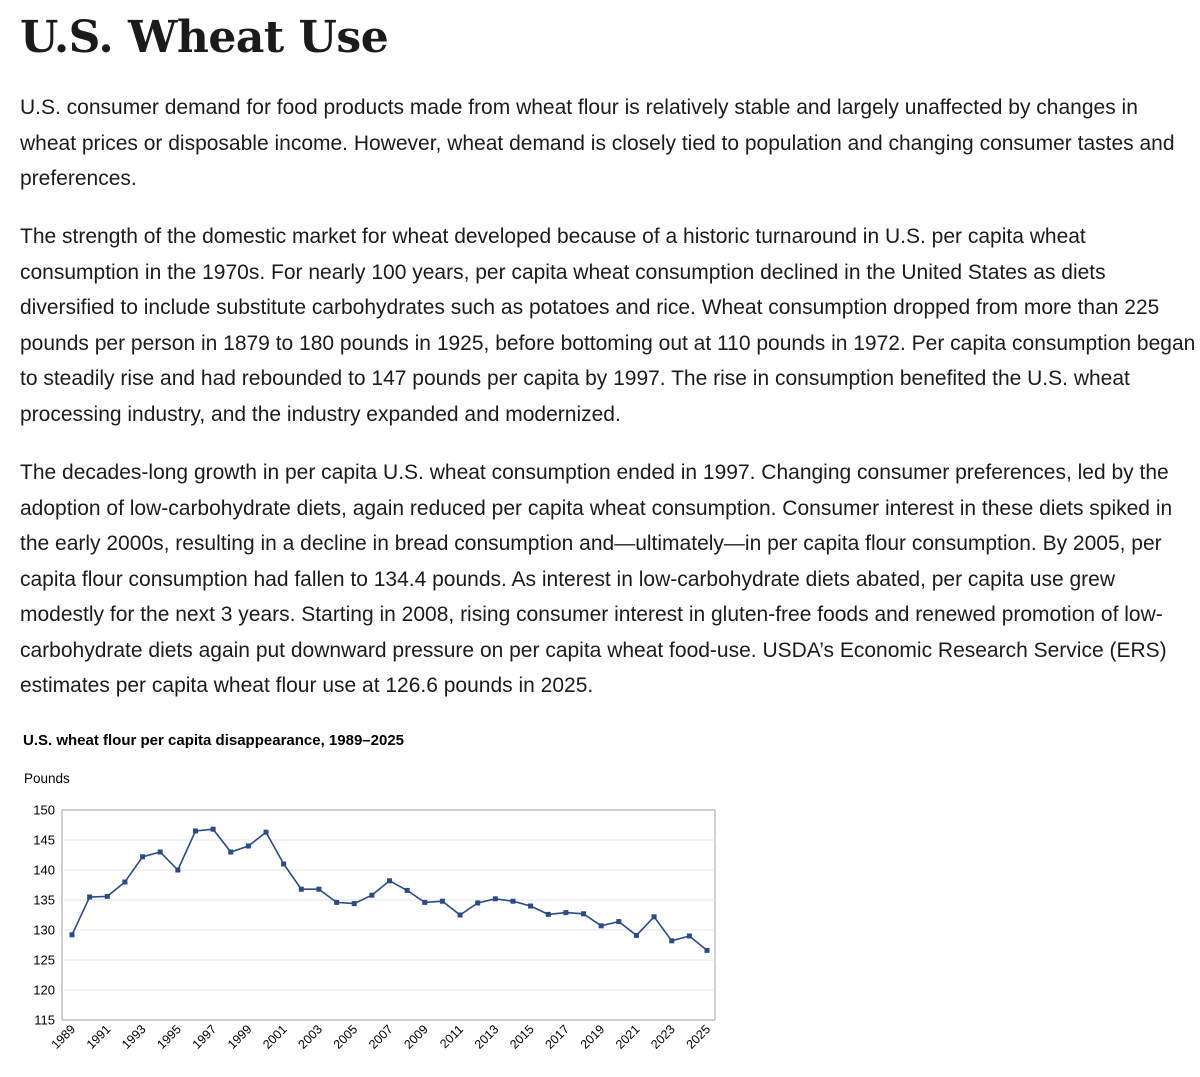  Describe the element at coordinates (169, 1037) in the screenshot. I see `x-tick-label: 1995` at that location.